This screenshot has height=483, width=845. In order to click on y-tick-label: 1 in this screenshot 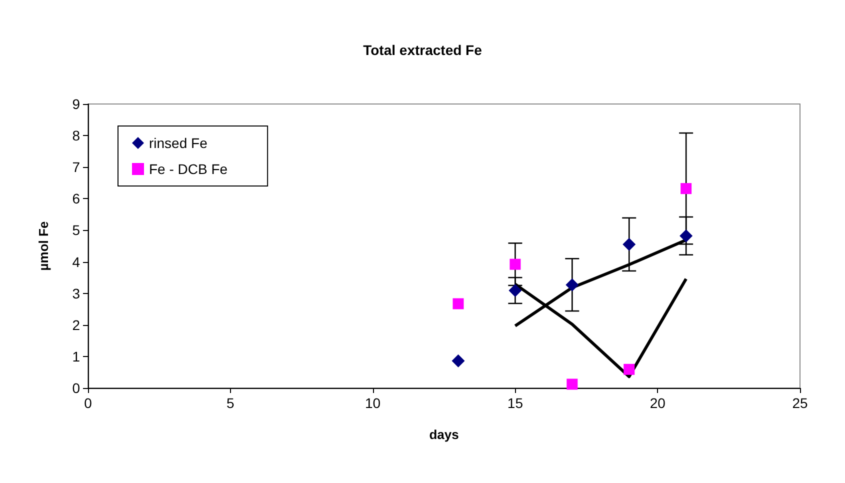, I will do `click(76, 356)`.